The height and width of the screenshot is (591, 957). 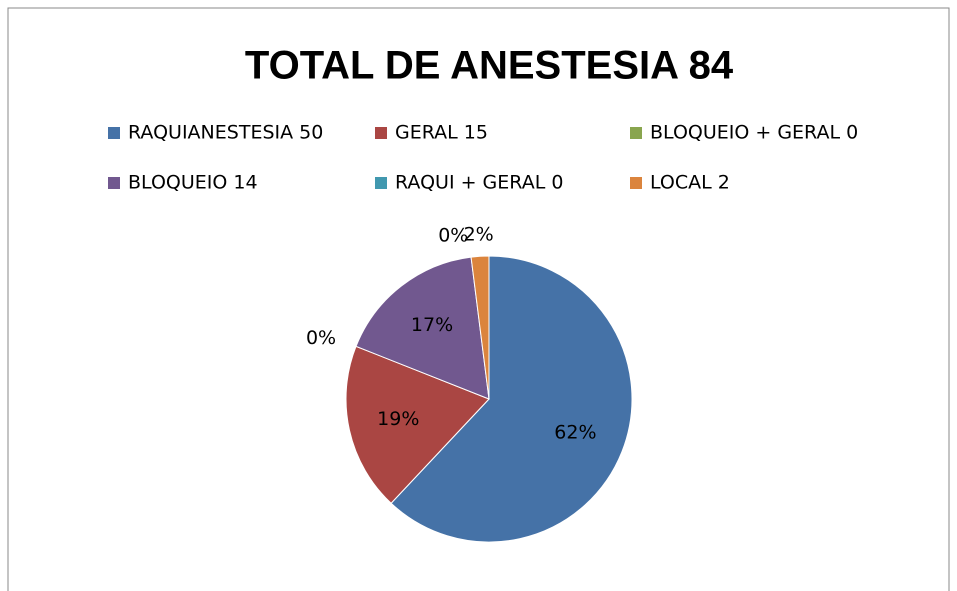 I want to click on legend-label: LOCAL 2, so click(x=690, y=183).